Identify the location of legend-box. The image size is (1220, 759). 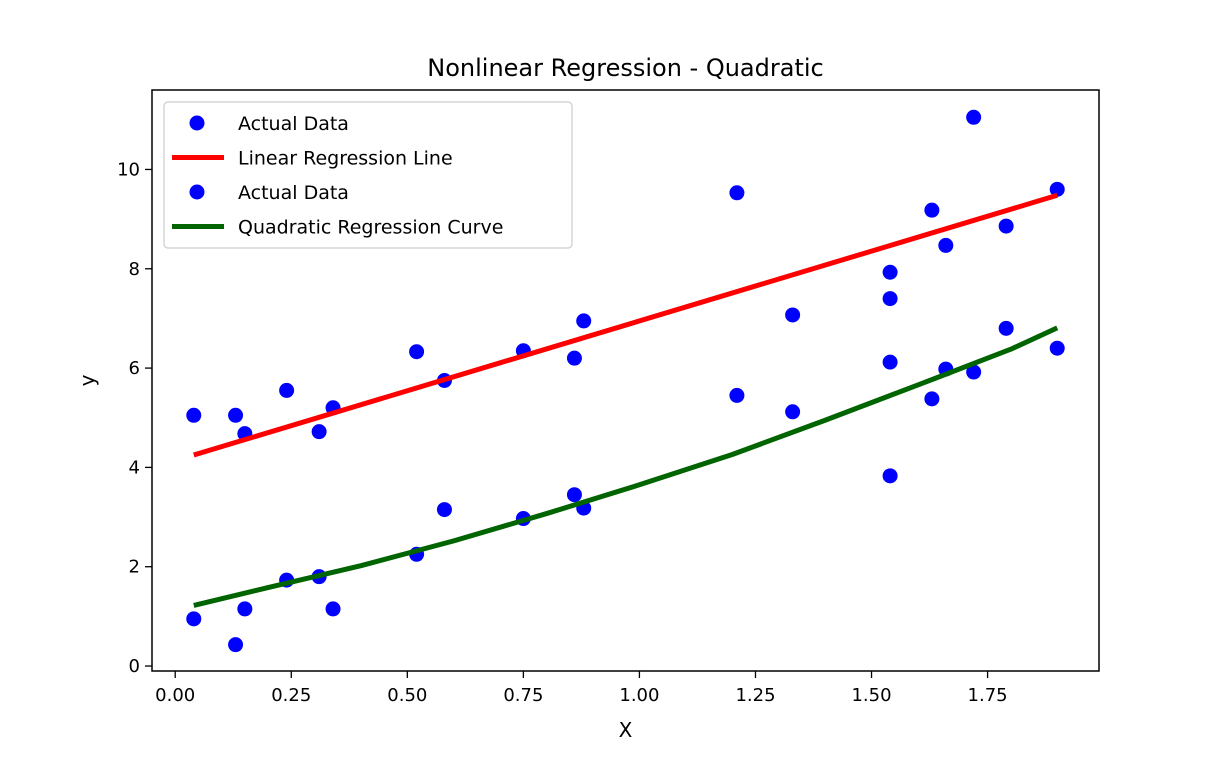
(368, 175).